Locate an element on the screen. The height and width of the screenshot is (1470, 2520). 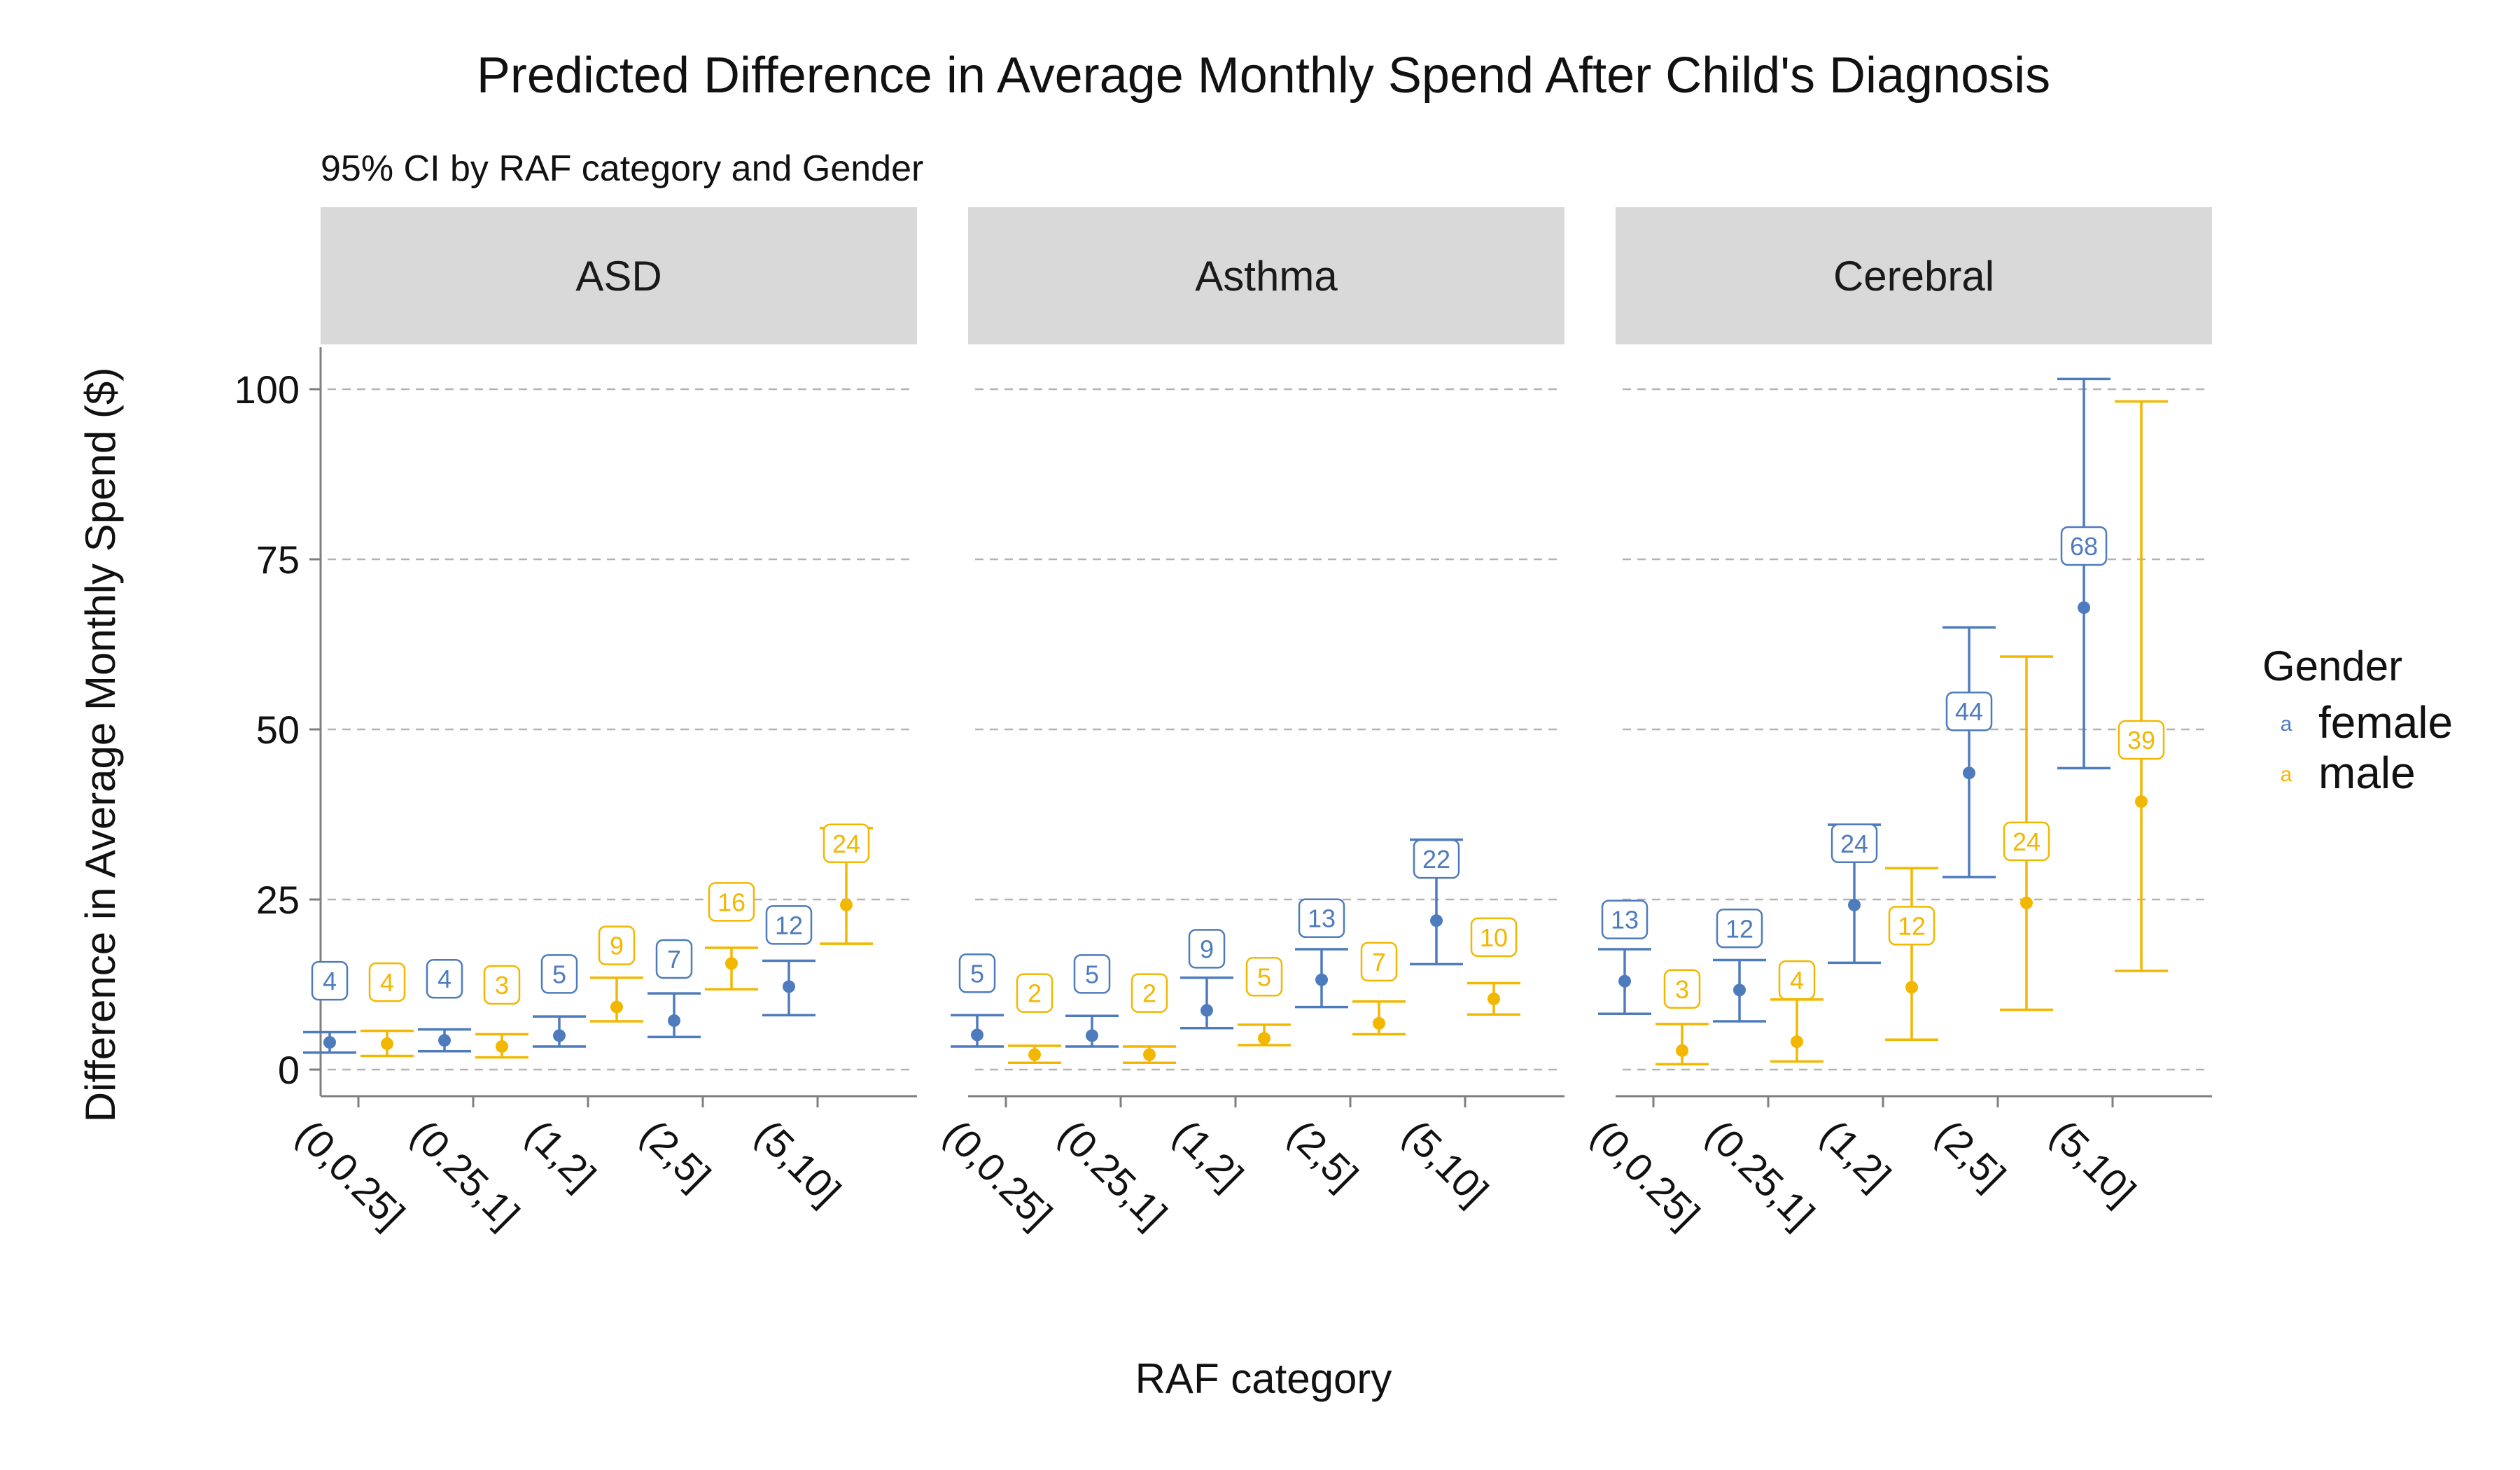
series-male: 2 2 5 7 10 is located at coordinates (1264, 991).